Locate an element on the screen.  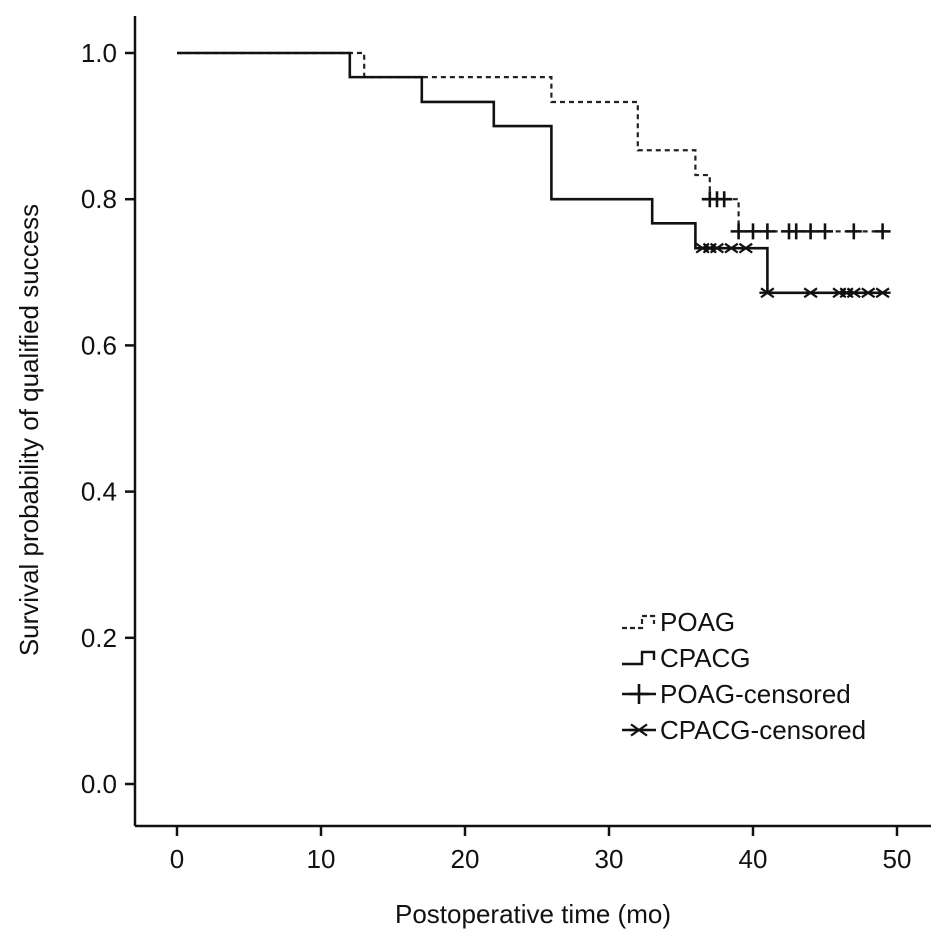
y-tick-label: 0.0 is located at coordinates (99, 784).